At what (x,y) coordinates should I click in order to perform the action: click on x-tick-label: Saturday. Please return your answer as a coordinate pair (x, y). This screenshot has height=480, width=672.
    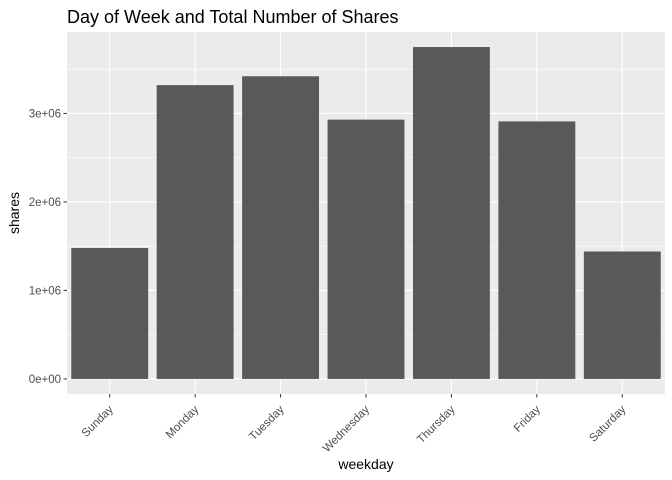
    Looking at the image, I should click on (607, 423).